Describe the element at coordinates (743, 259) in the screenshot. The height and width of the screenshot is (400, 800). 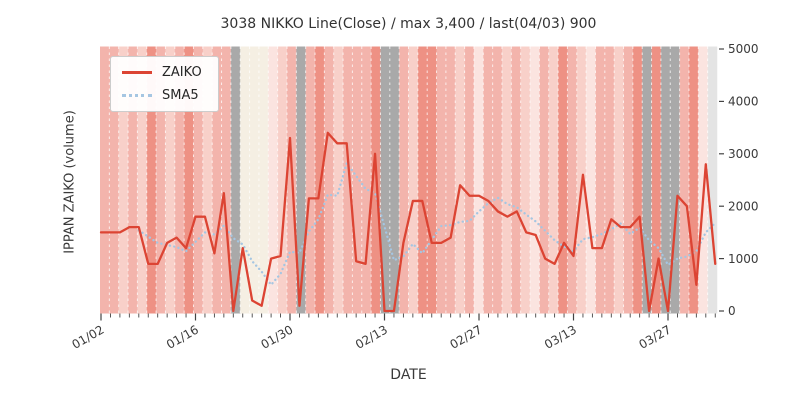
I see `y-tick-label: 1000` at that location.